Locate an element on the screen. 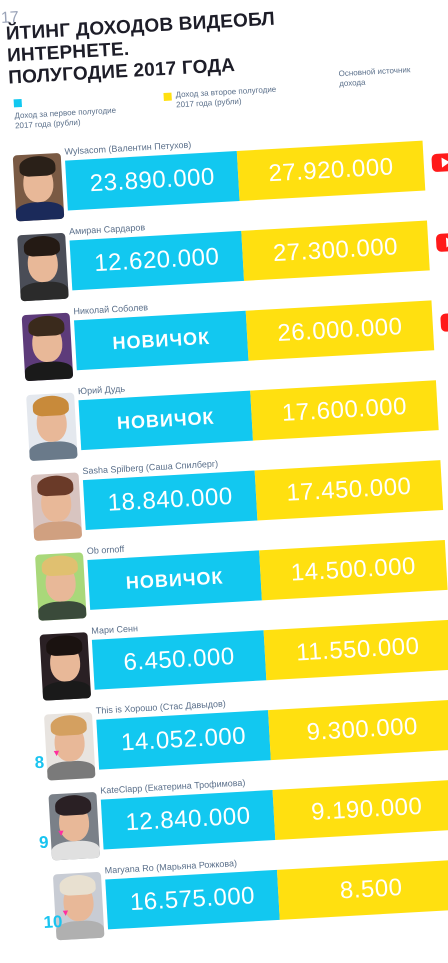 The image size is (448, 963). first-half-income: 12.840.000 is located at coordinates (188, 820).